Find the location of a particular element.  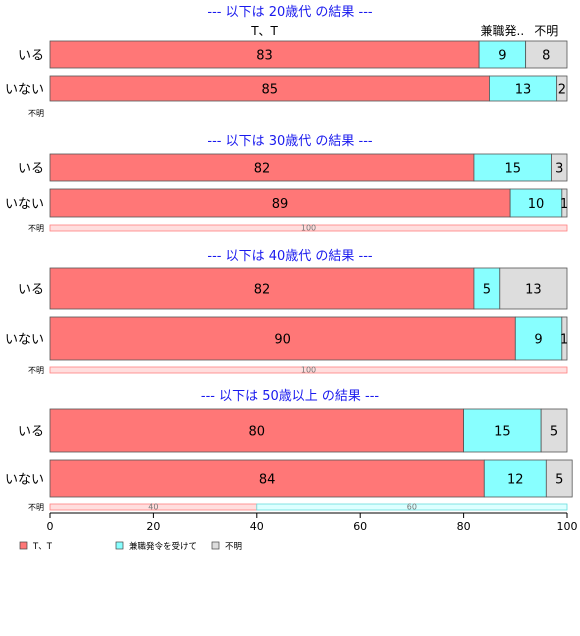

data-label: 10 is located at coordinates (536, 204).